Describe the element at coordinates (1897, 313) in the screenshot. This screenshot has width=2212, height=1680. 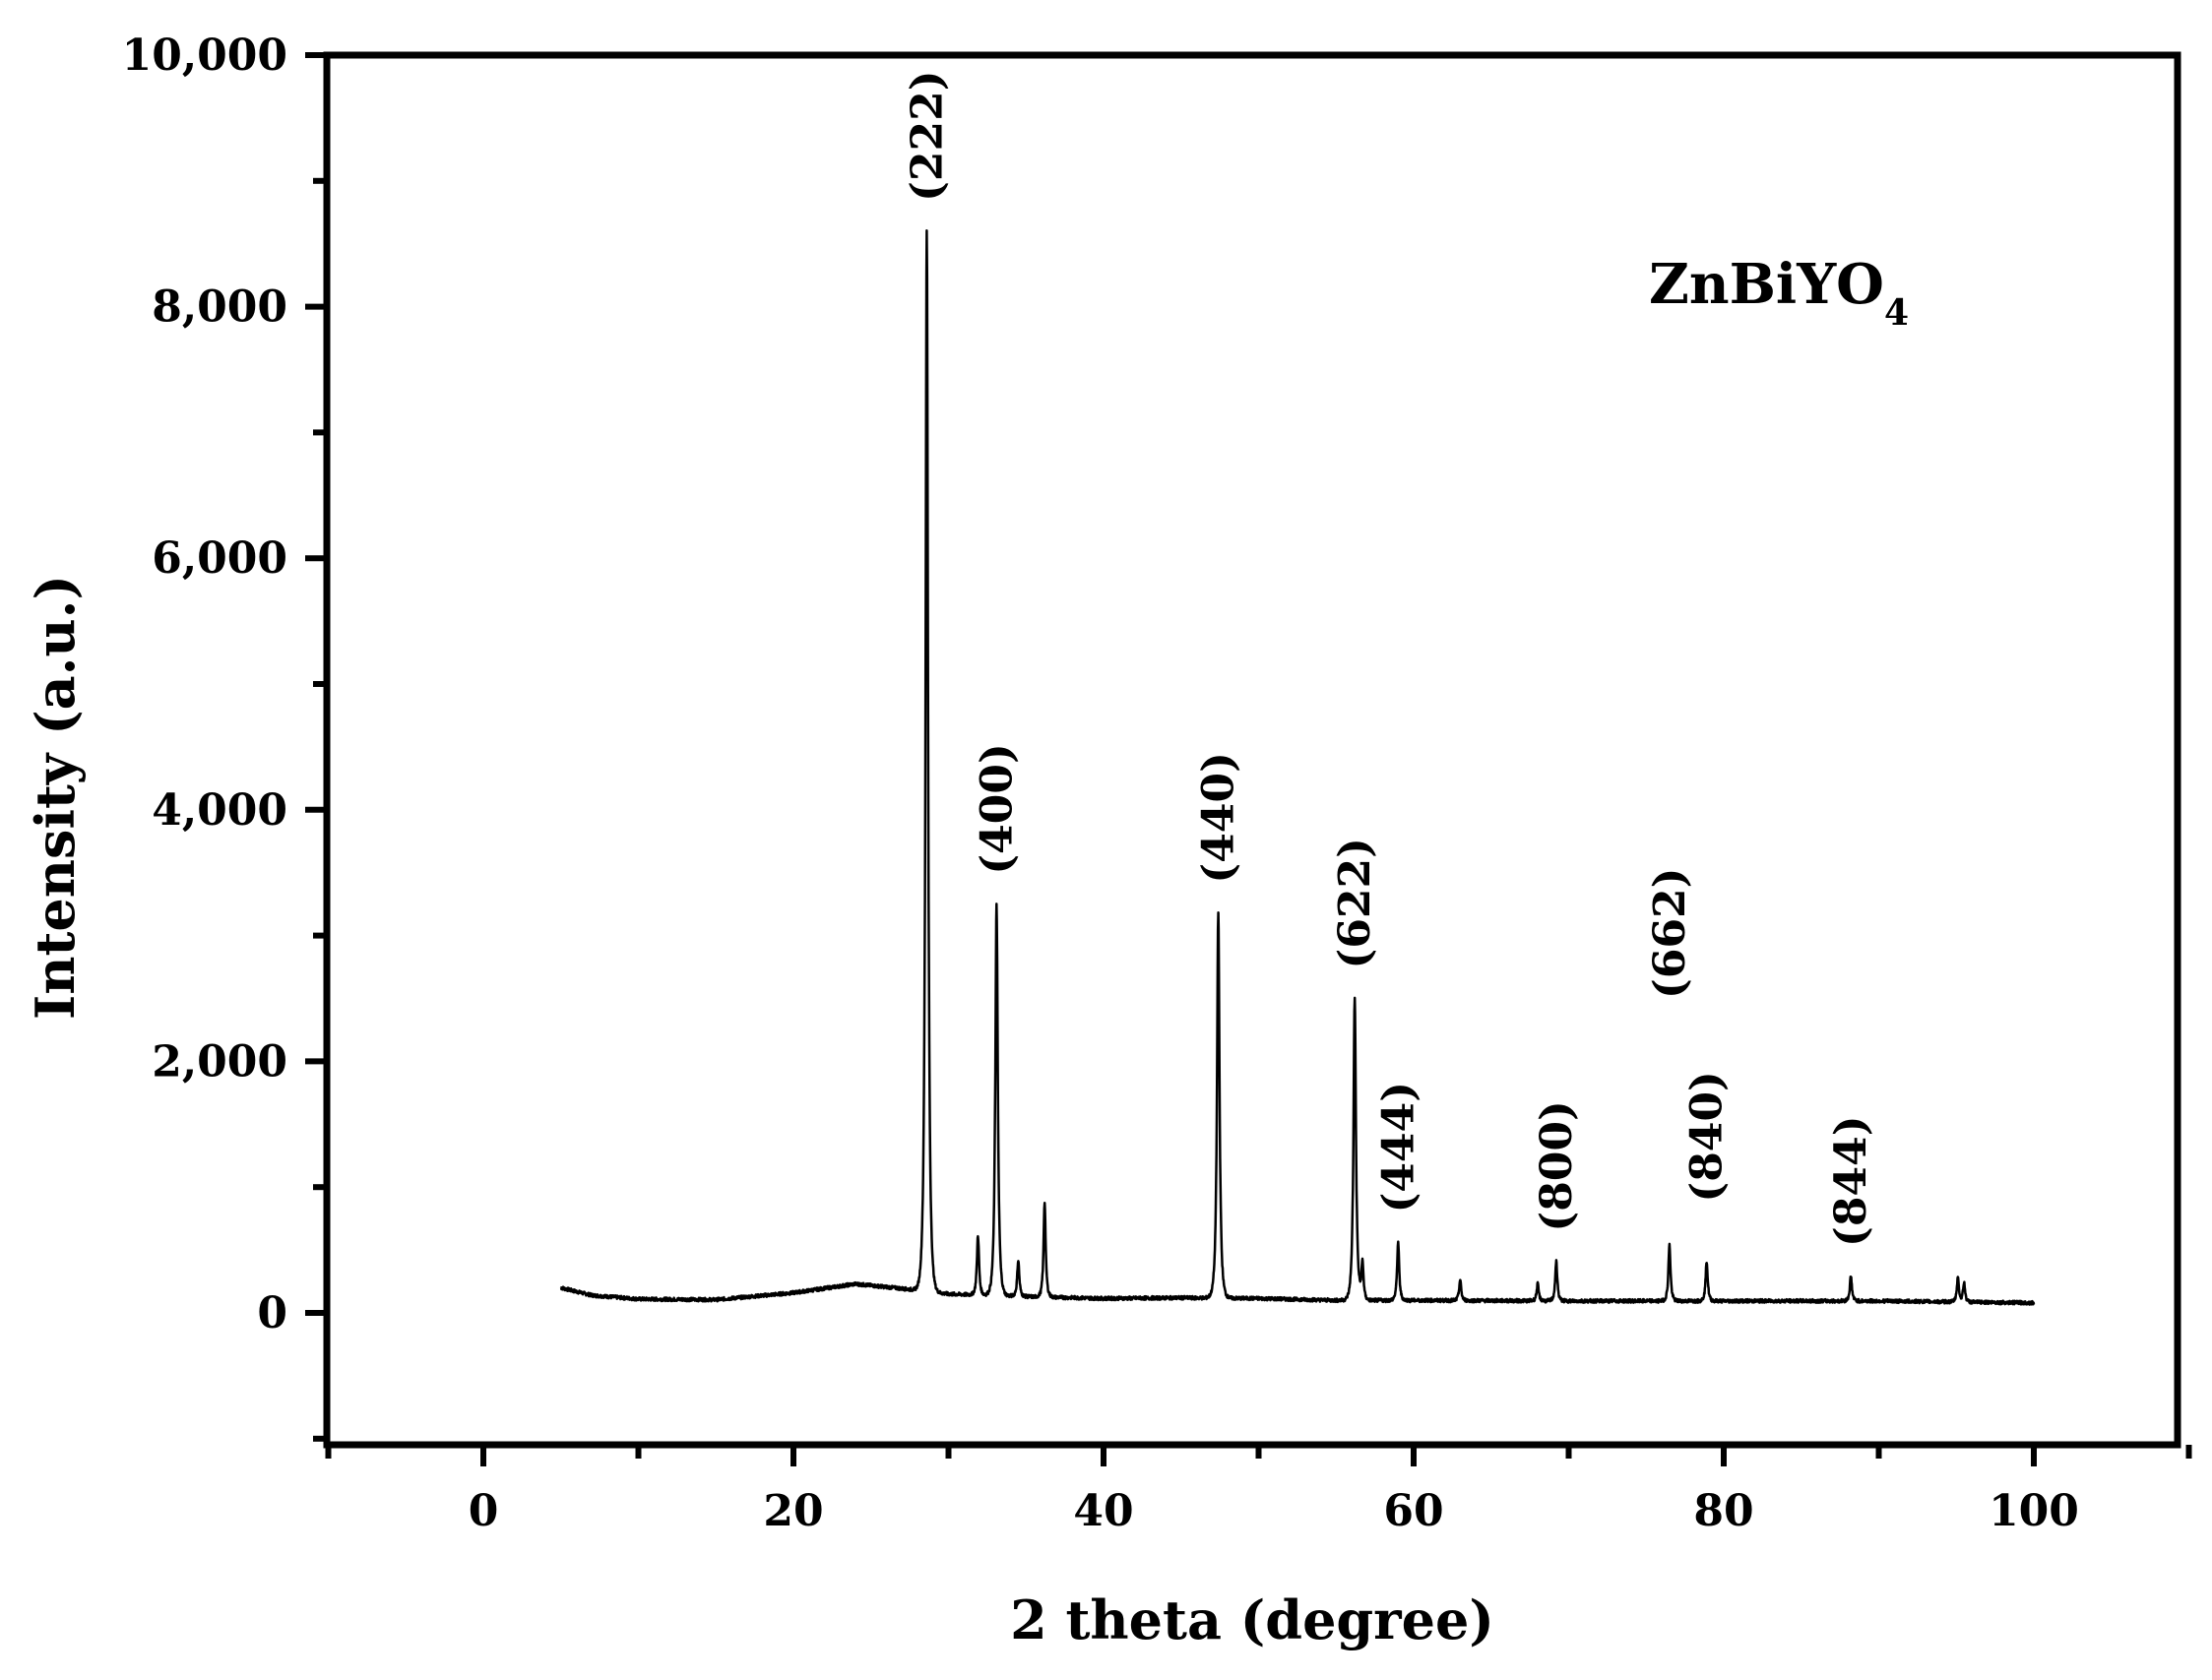
I see `compound-subscript: 4` at that location.